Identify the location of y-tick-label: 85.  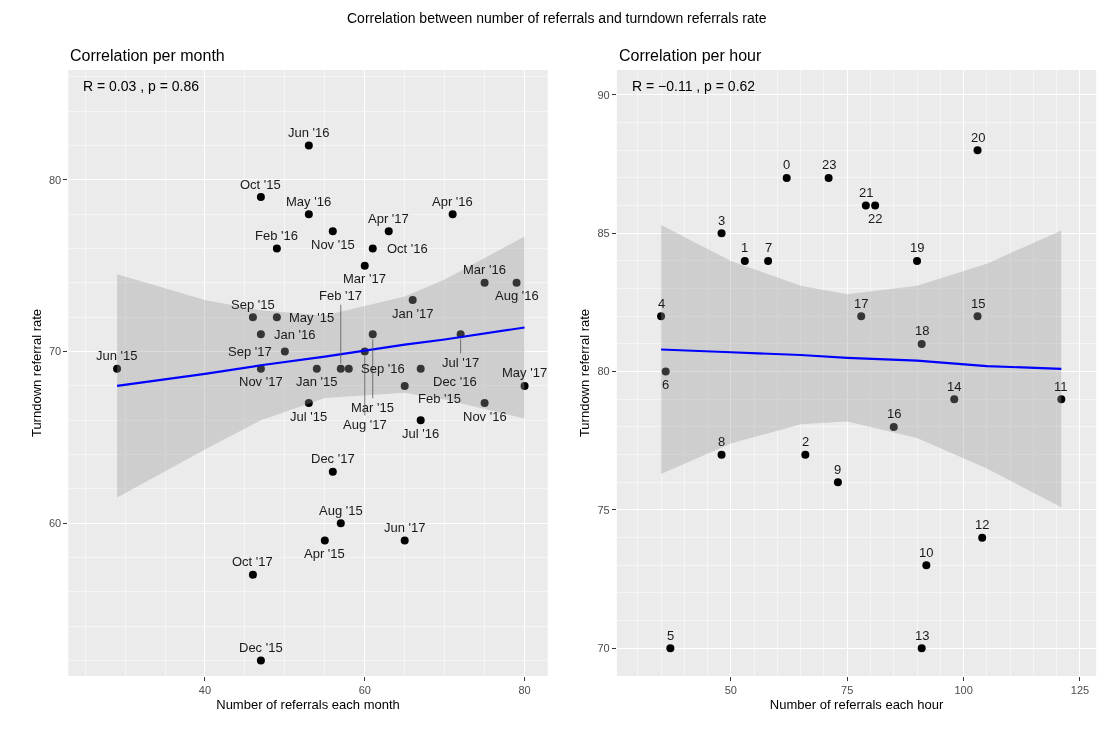
(603, 233).